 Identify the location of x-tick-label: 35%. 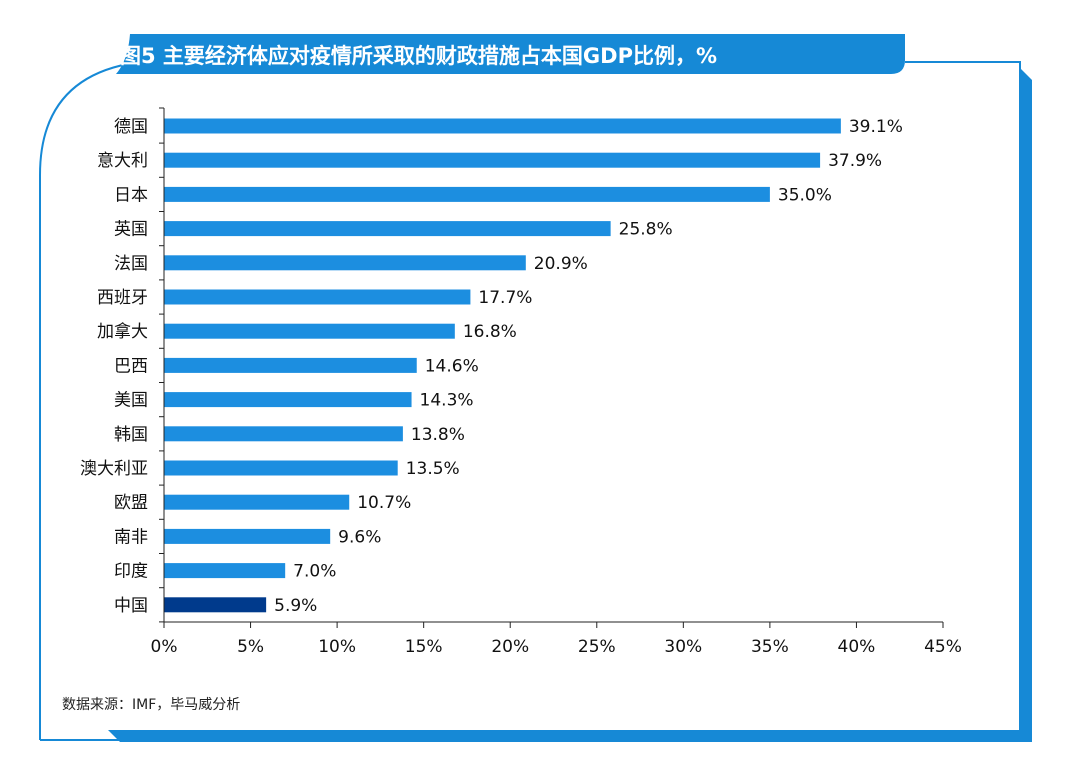
(770, 647).